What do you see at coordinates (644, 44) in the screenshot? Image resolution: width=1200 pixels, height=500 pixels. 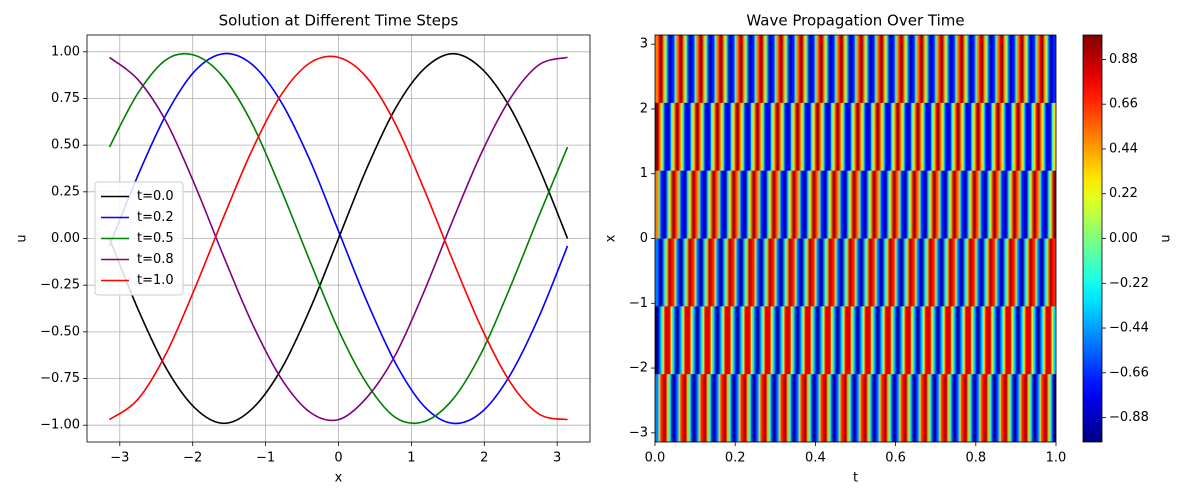 I see `y-tick-label: 3` at bounding box center [644, 44].